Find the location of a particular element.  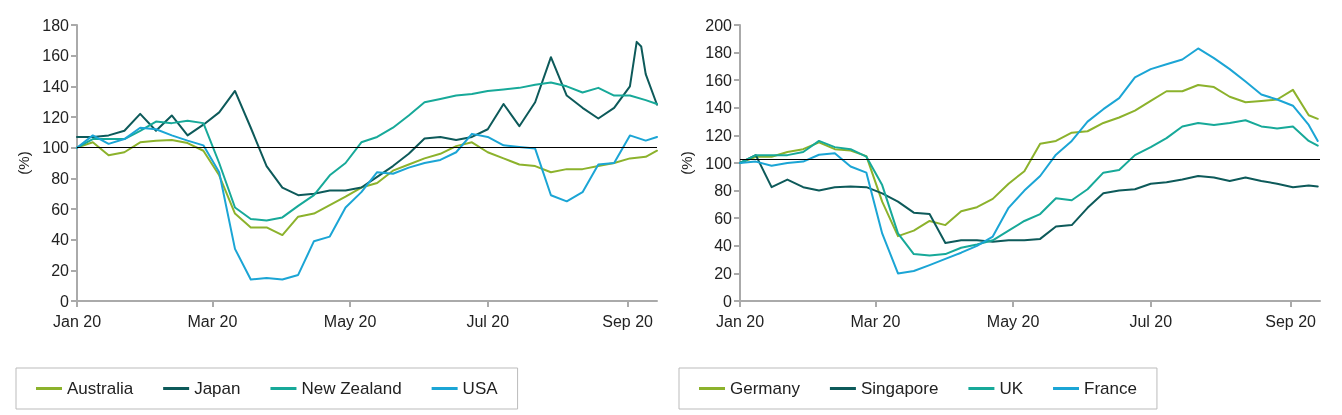

legend-label: France is located at coordinates (1110, 388).